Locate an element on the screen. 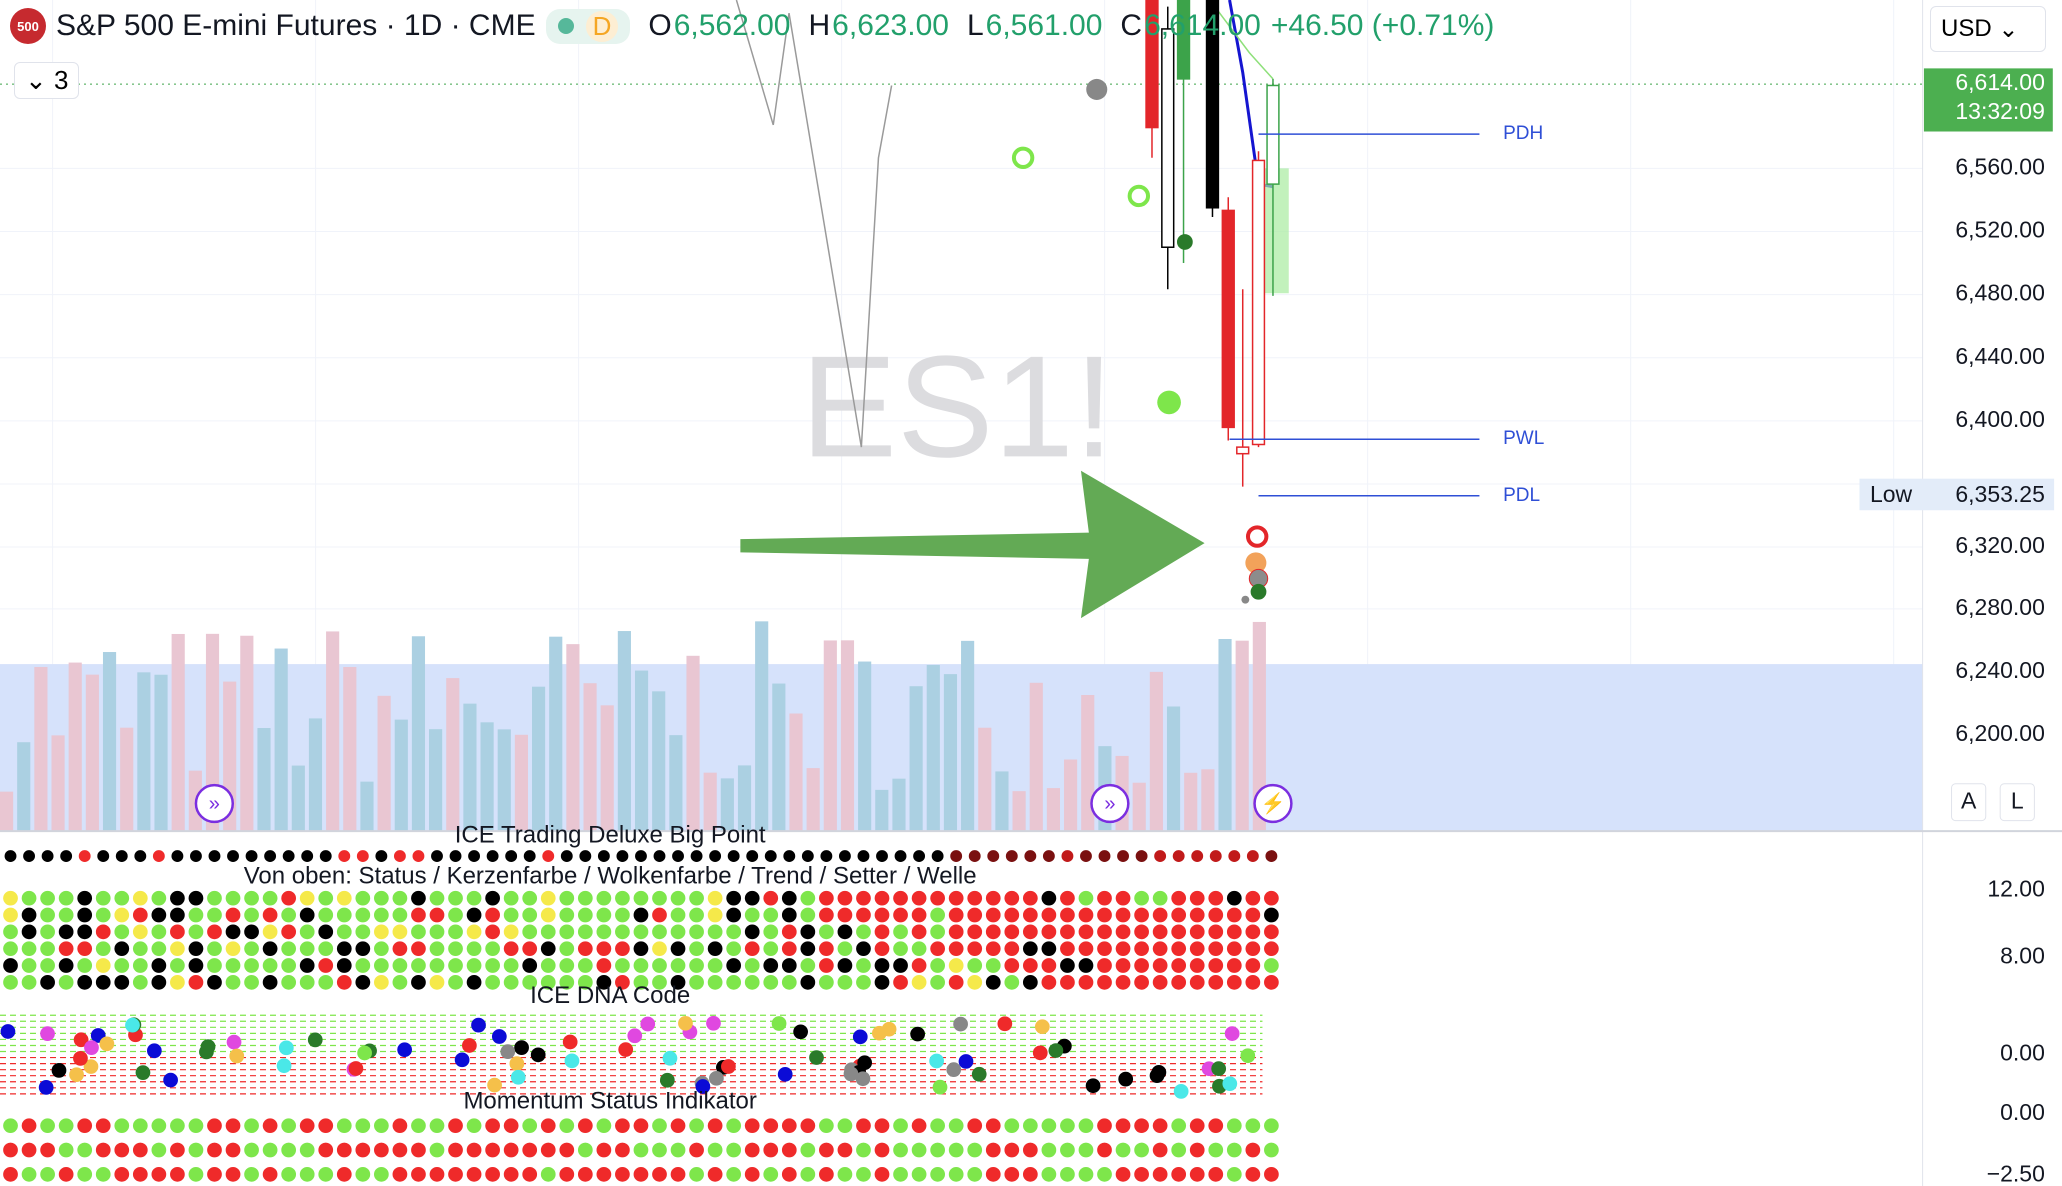 The image size is (2062, 1186). event-icon is located at coordinates (214, 803).